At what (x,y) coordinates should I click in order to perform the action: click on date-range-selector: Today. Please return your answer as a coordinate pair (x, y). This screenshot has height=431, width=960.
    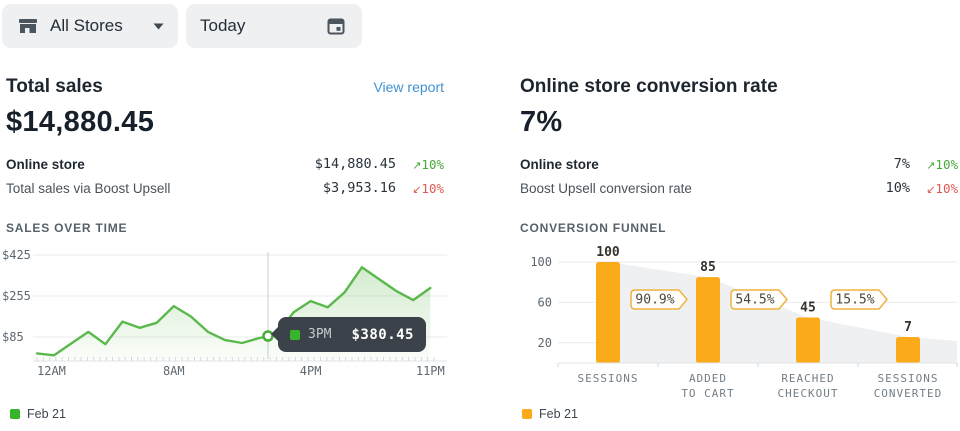
    Looking at the image, I should click on (274, 26).